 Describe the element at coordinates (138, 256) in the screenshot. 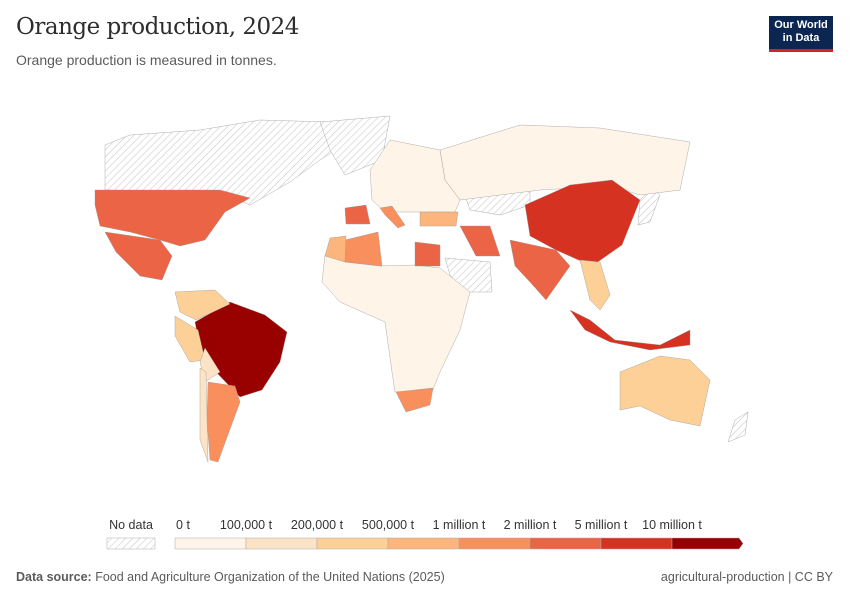

I see `country-mexico: Mexico` at that location.